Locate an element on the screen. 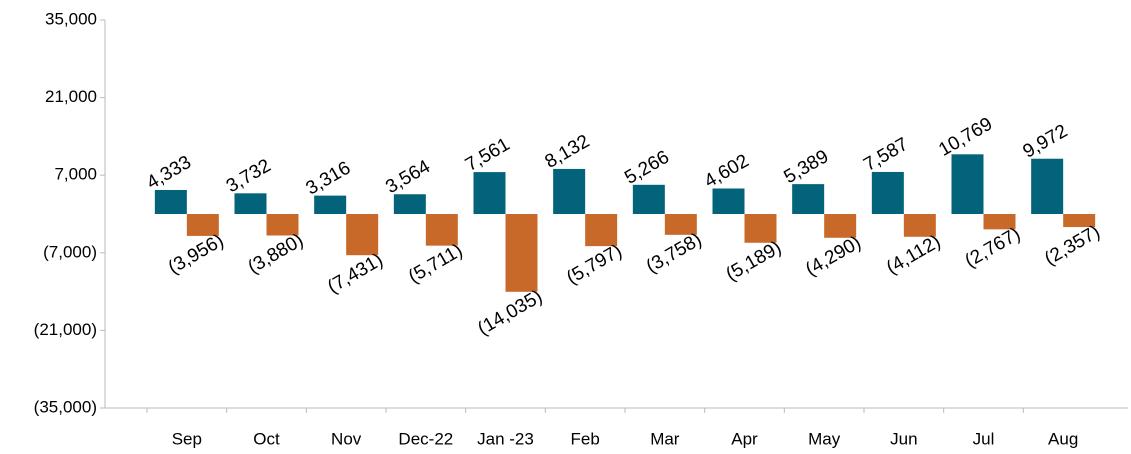  value-label: (3,758) is located at coordinates (674, 253).